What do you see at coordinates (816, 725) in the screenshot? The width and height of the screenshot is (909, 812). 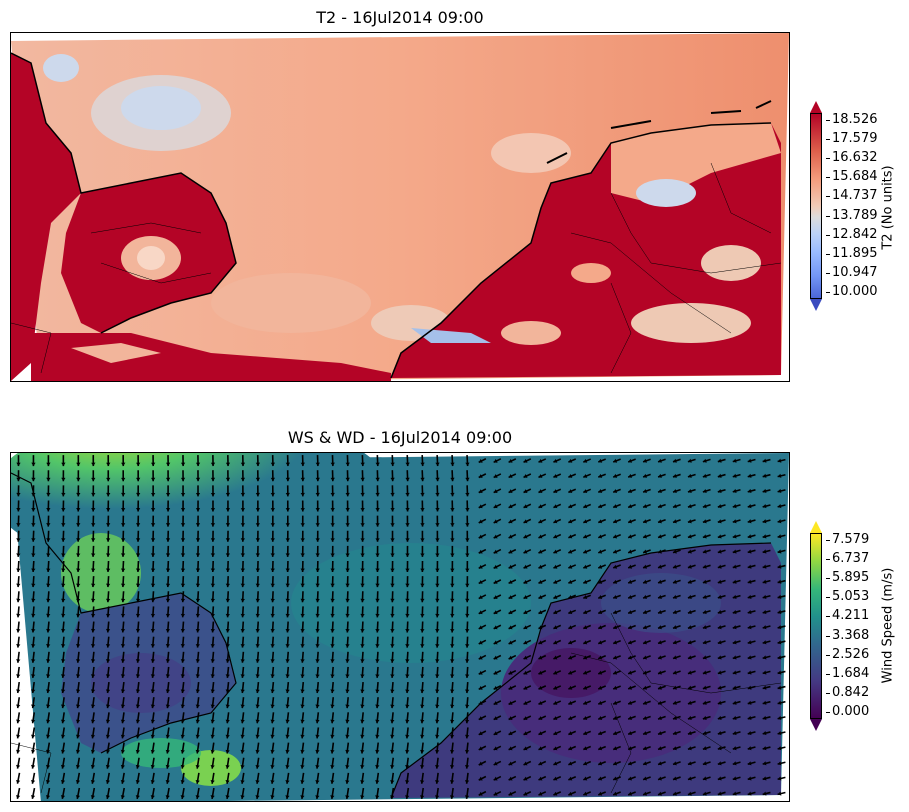 I see `ws-colorbar-bottom-arrow` at bounding box center [816, 725].